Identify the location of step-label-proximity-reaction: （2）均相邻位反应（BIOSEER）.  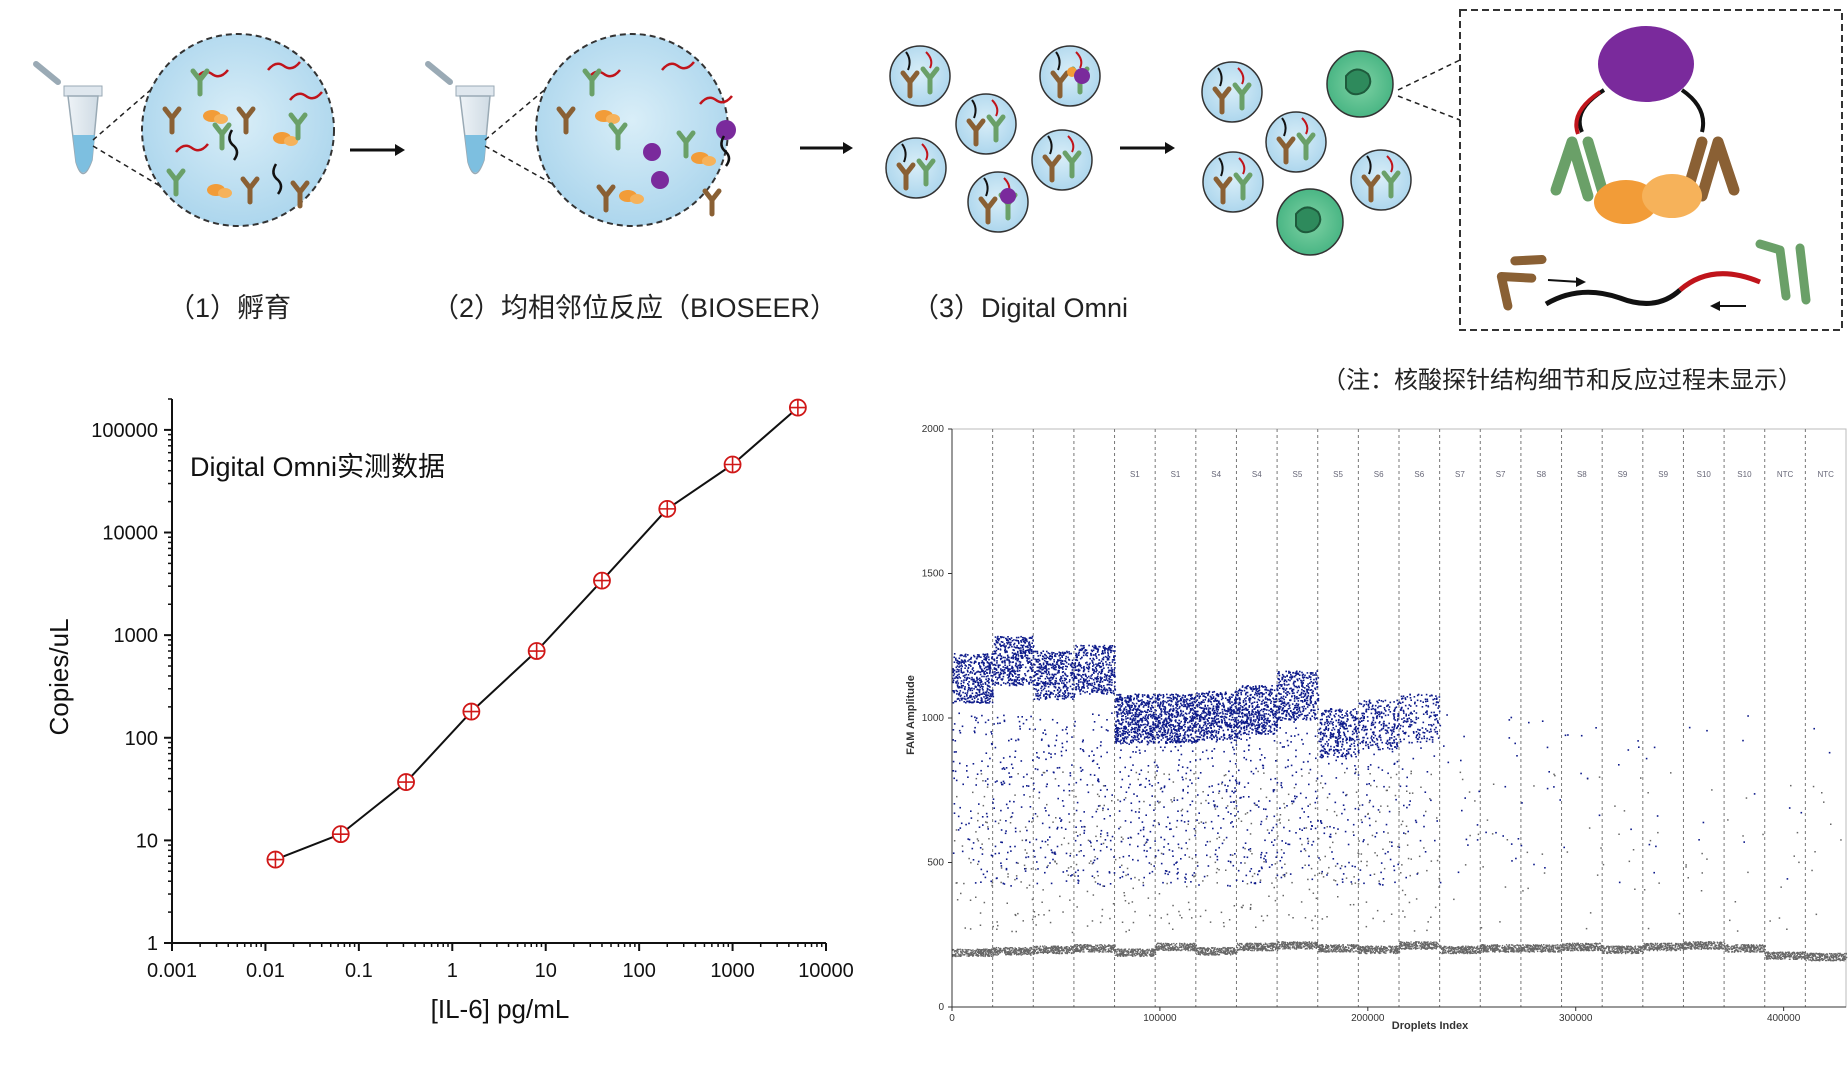
(635, 308).